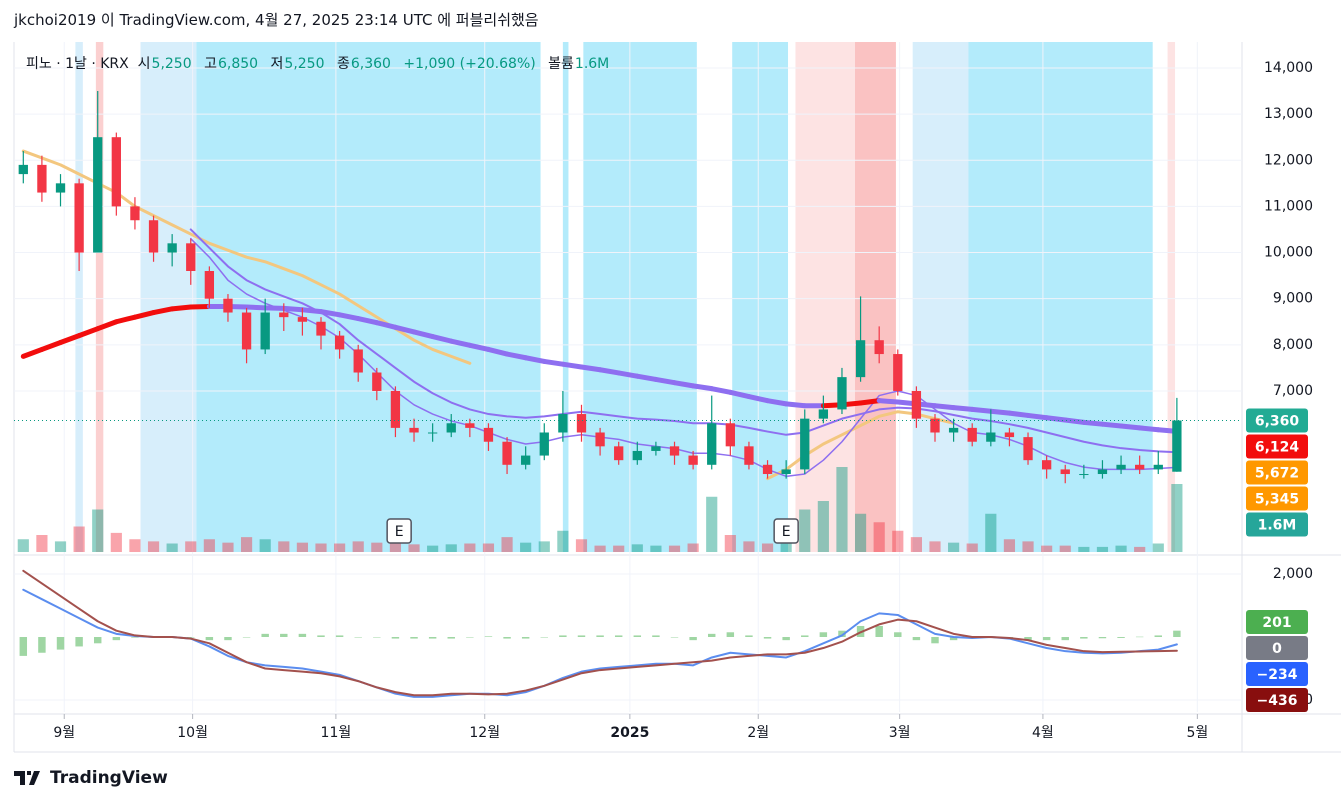 The image size is (1341, 806). What do you see at coordinates (91, 778) in the screenshot?
I see `footer: TradingView` at bounding box center [91, 778].